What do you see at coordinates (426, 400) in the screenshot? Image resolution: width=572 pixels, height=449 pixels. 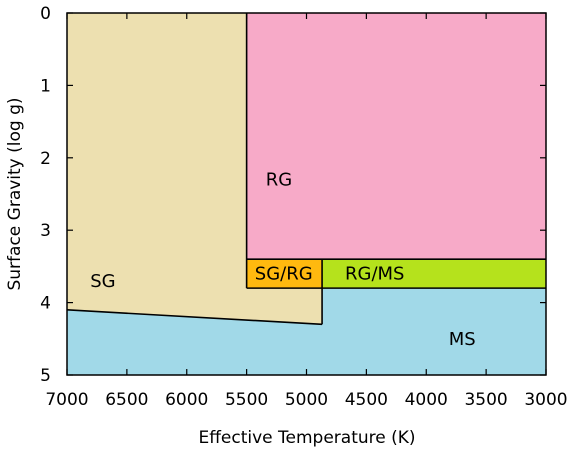 I see `x-tick-label: 4000` at bounding box center [426, 400].